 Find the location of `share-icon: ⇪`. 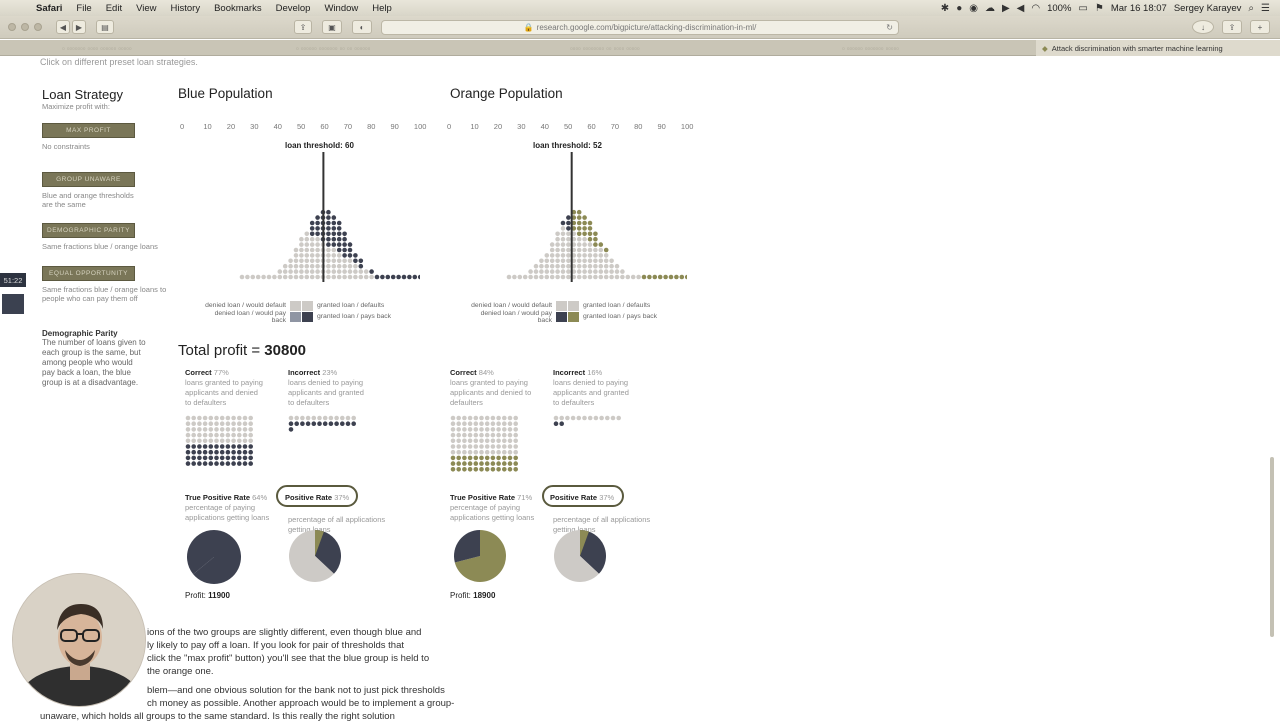

share-icon: ⇪ is located at coordinates (303, 27).